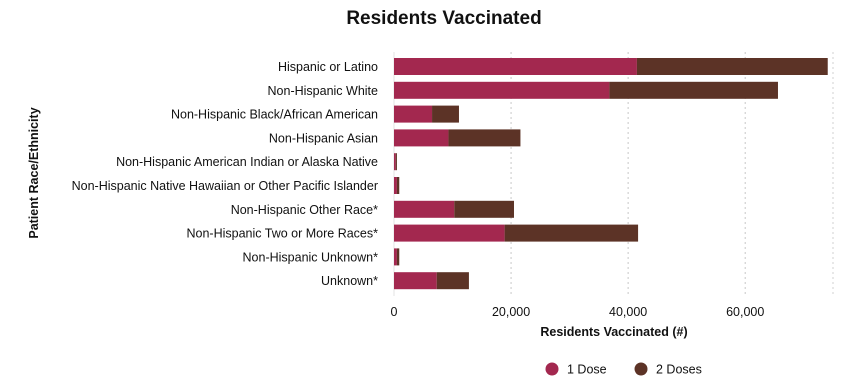  What do you see at coordinates (282, 234) in the screenshot?
I see `category-label: Non-Hispanic Two or More Races*` at bounding box center [282, 234].